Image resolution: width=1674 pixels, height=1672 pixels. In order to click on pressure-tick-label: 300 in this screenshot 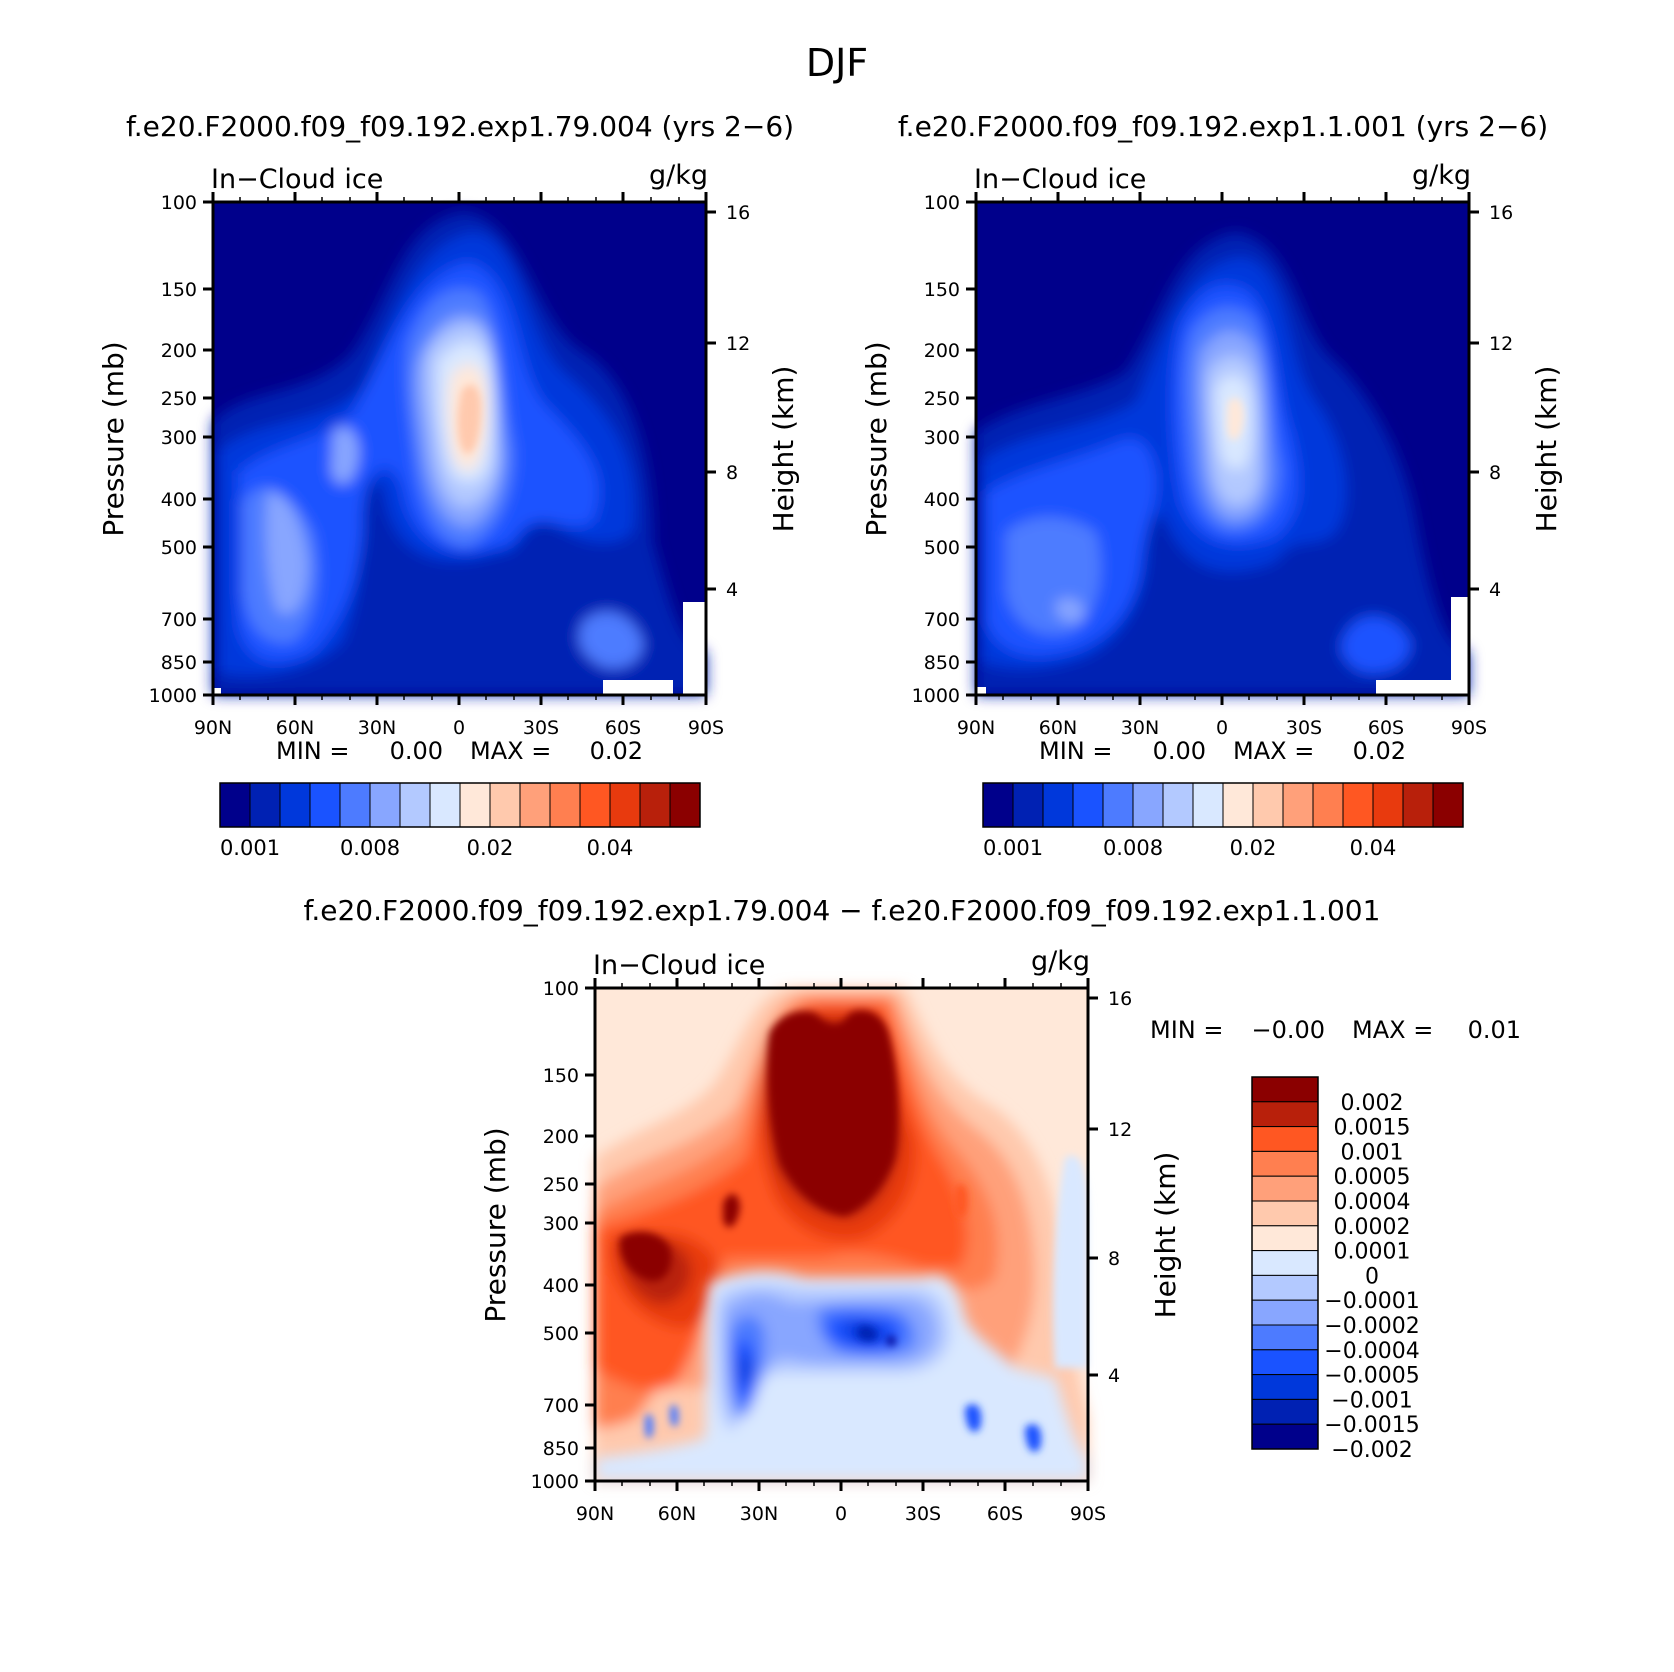, I will do `click(942, 438)`.